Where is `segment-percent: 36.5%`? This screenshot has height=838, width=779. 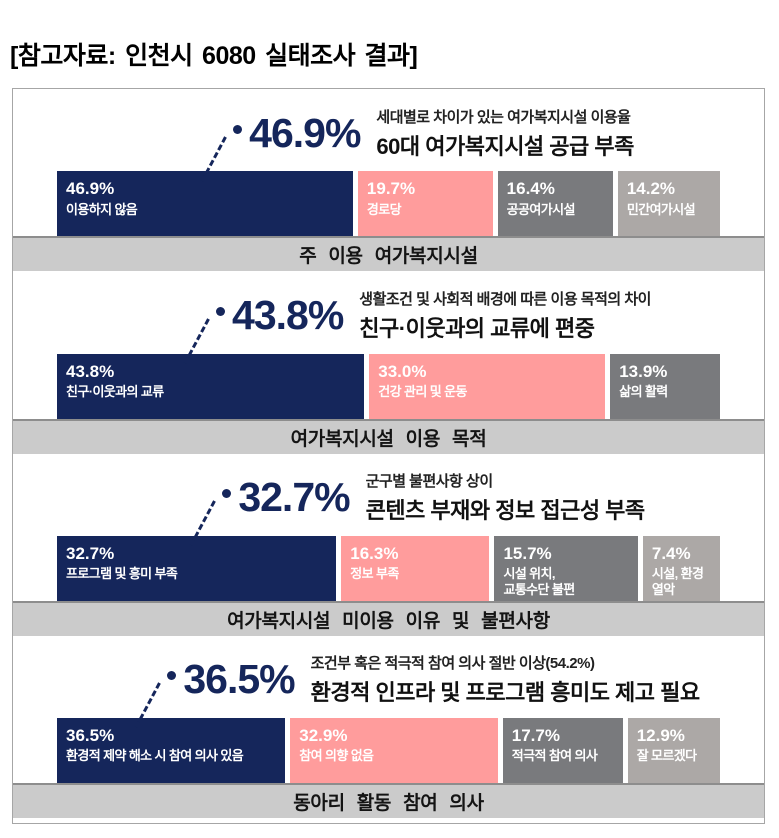 segment-percent: 36.5% is located at coordinates (90, 735).